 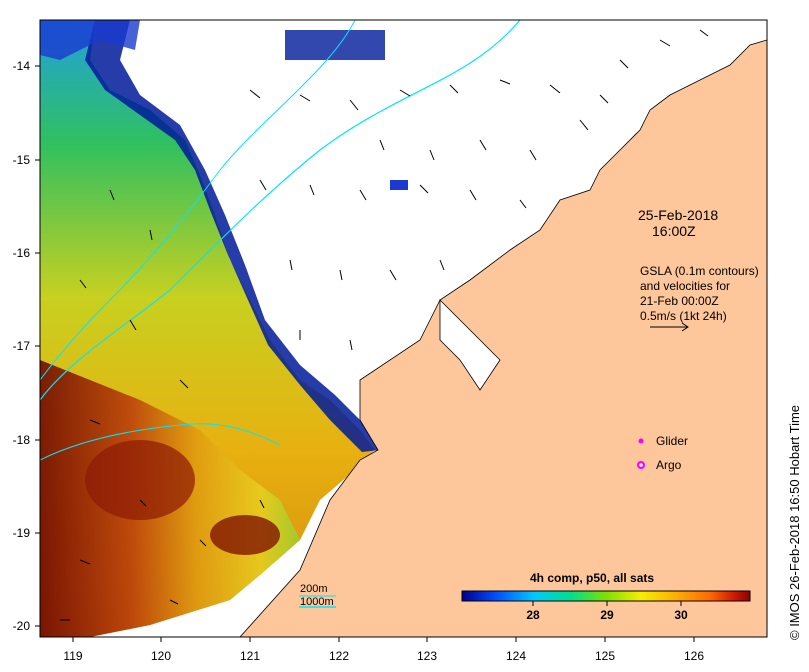 What do you see at coordinates (90, 40) in the screenshot?
I see `sst-cold-top` at bounding box center [90, 40].